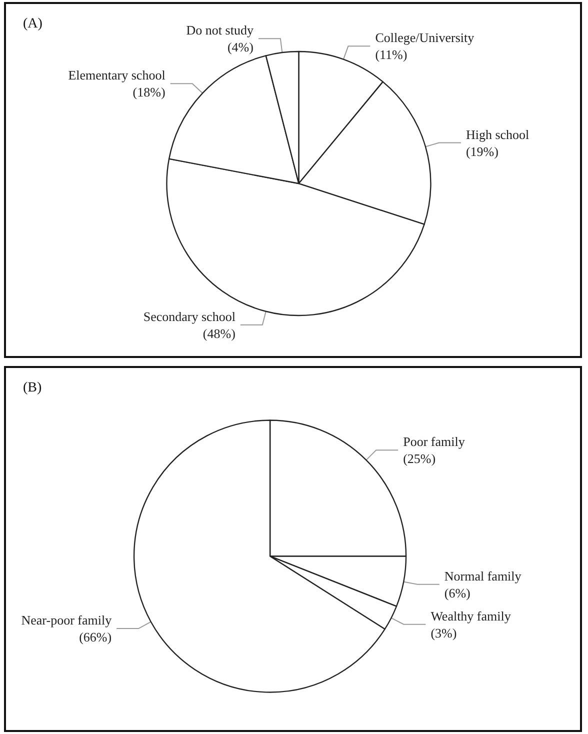 The height and width of the screenshot is (734, 588). I want to click on chart-title: (B), so click(32, 388).